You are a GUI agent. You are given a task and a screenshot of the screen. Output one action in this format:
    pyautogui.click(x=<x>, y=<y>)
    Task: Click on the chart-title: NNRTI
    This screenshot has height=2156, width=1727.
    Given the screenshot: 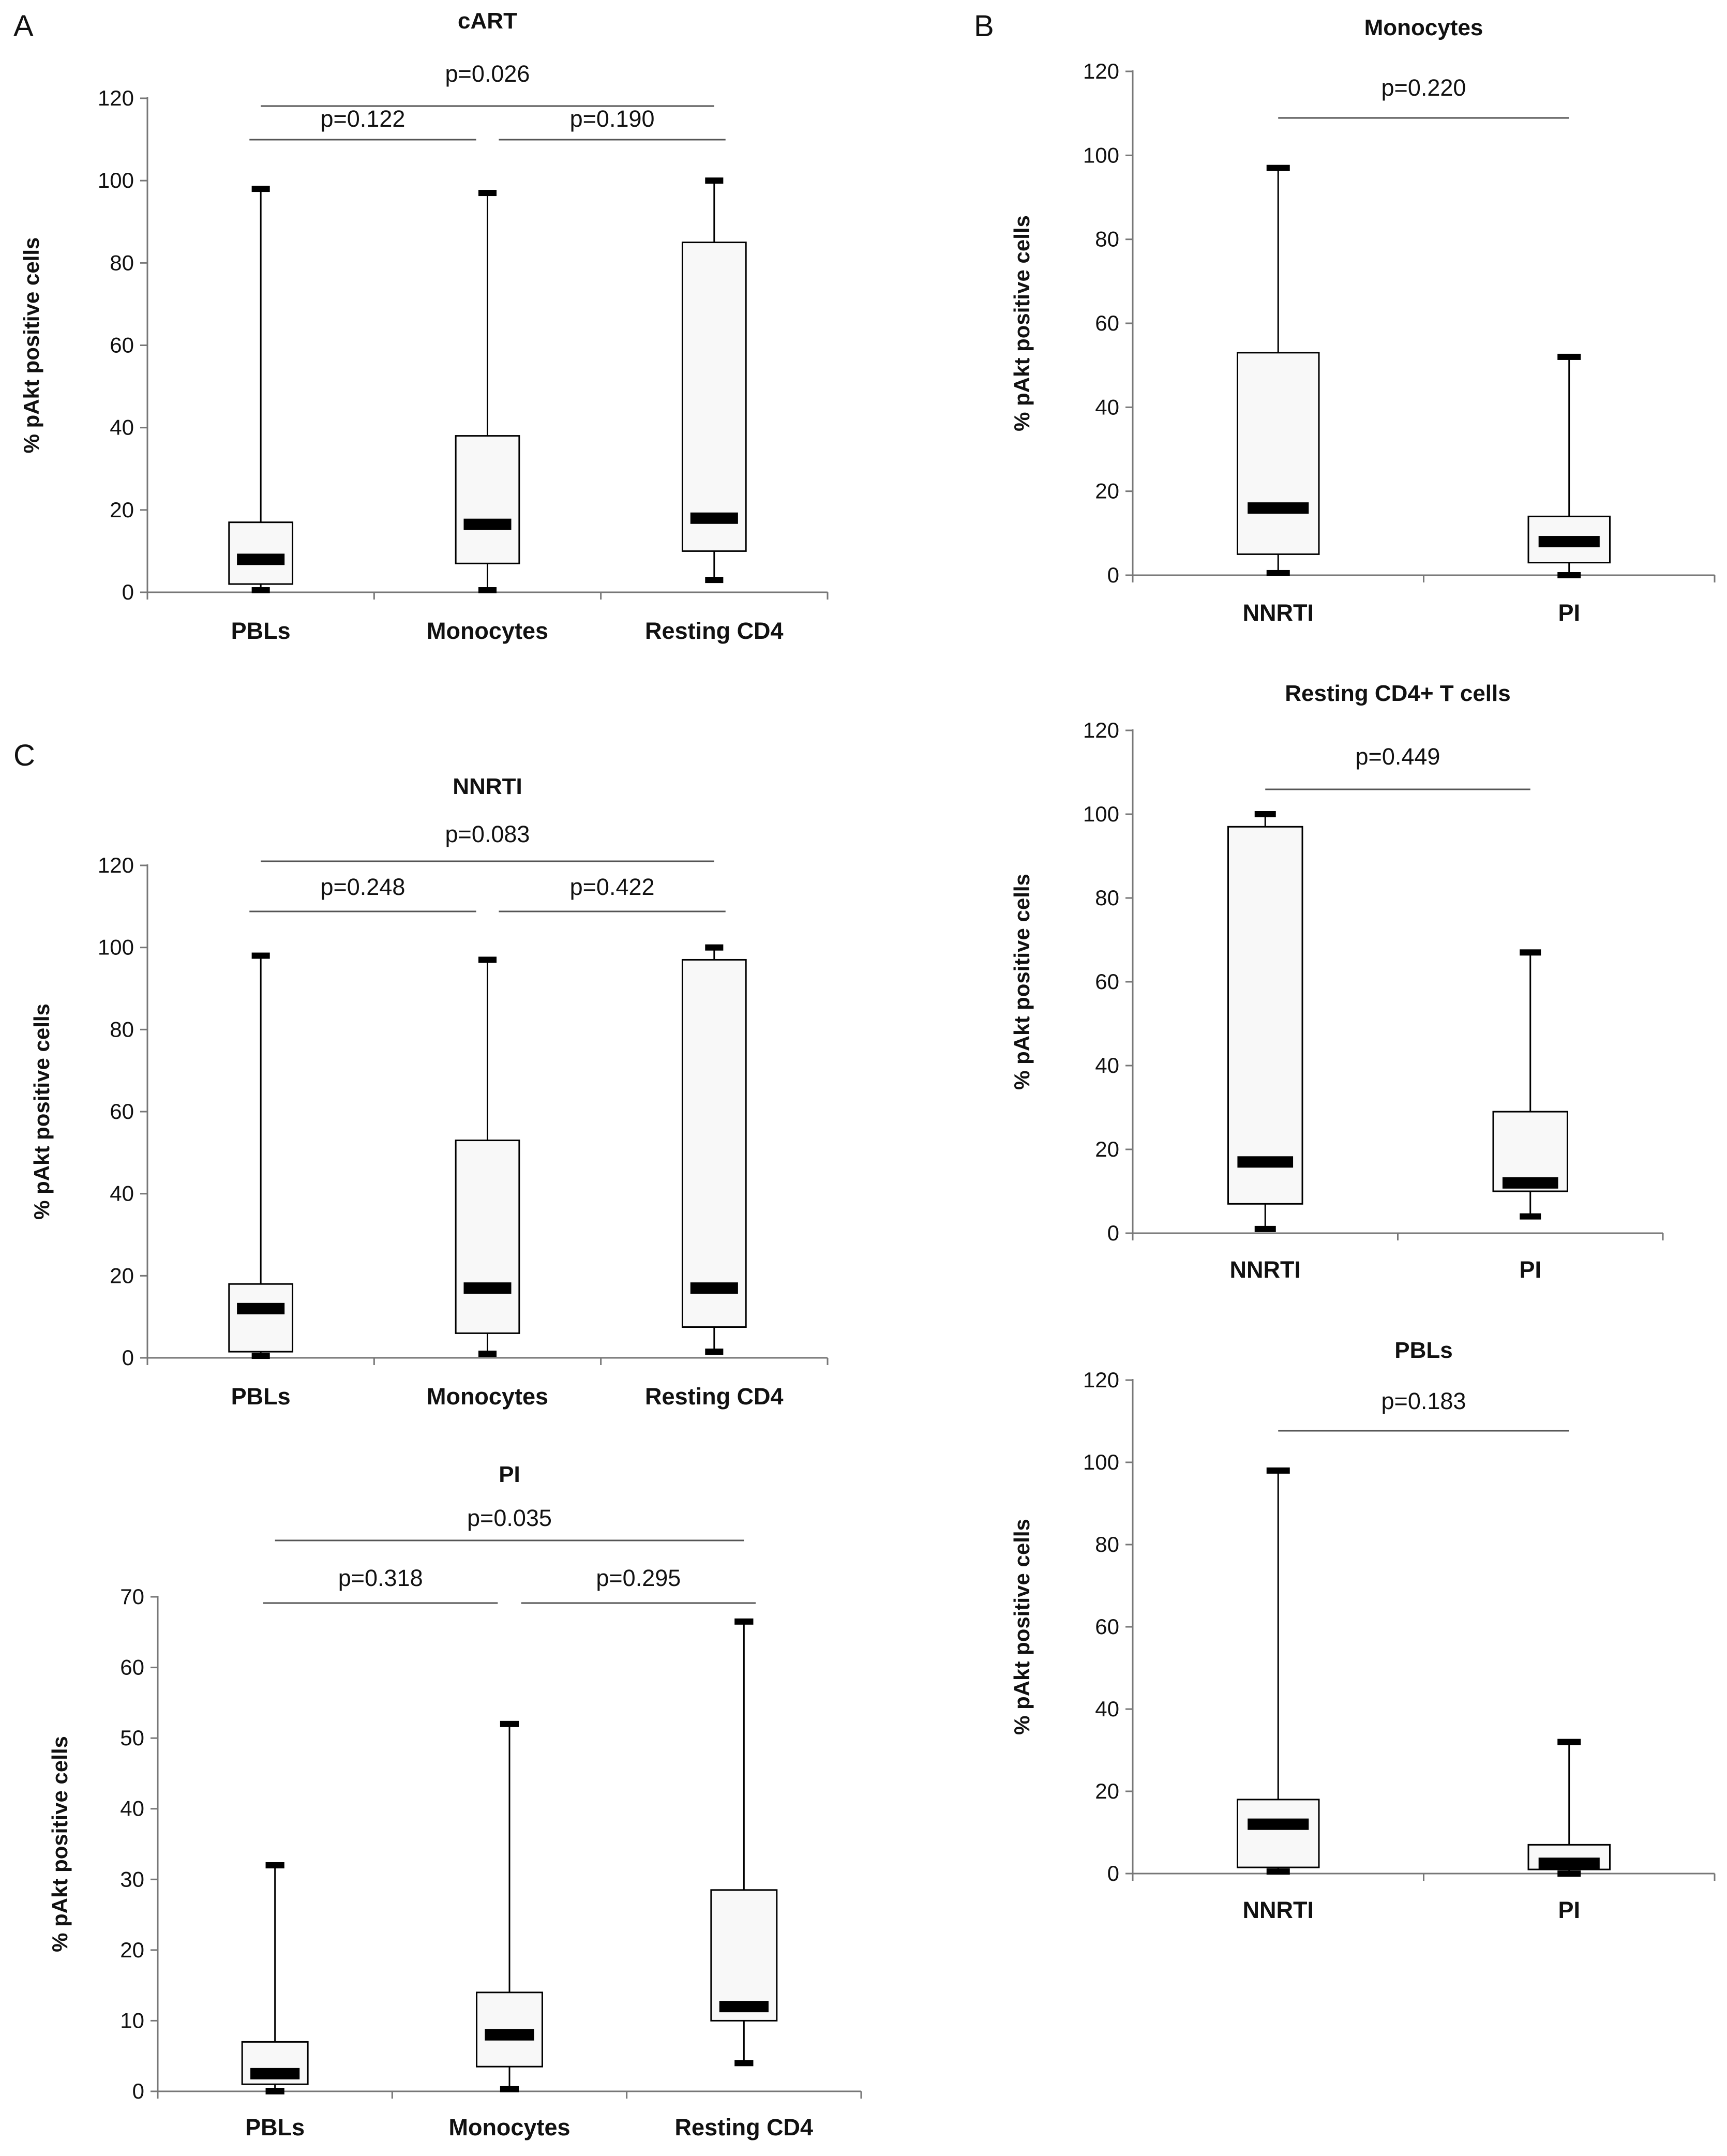 What is the action you would take?
    pyautogui.click(x=487, y=786)
    